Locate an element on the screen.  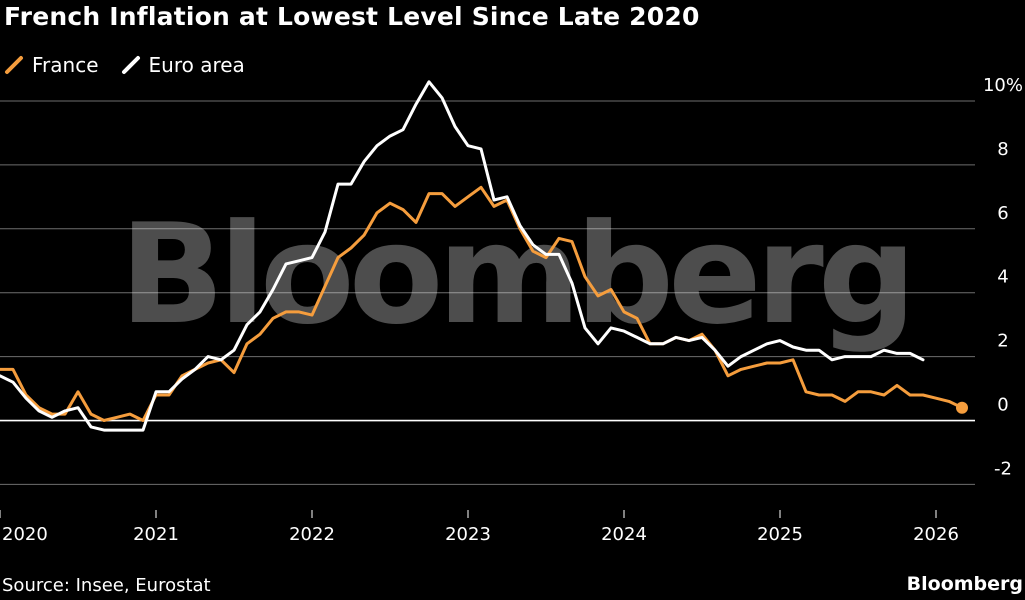
y-tick-label: 2 is located at coordinates (1002, 341).